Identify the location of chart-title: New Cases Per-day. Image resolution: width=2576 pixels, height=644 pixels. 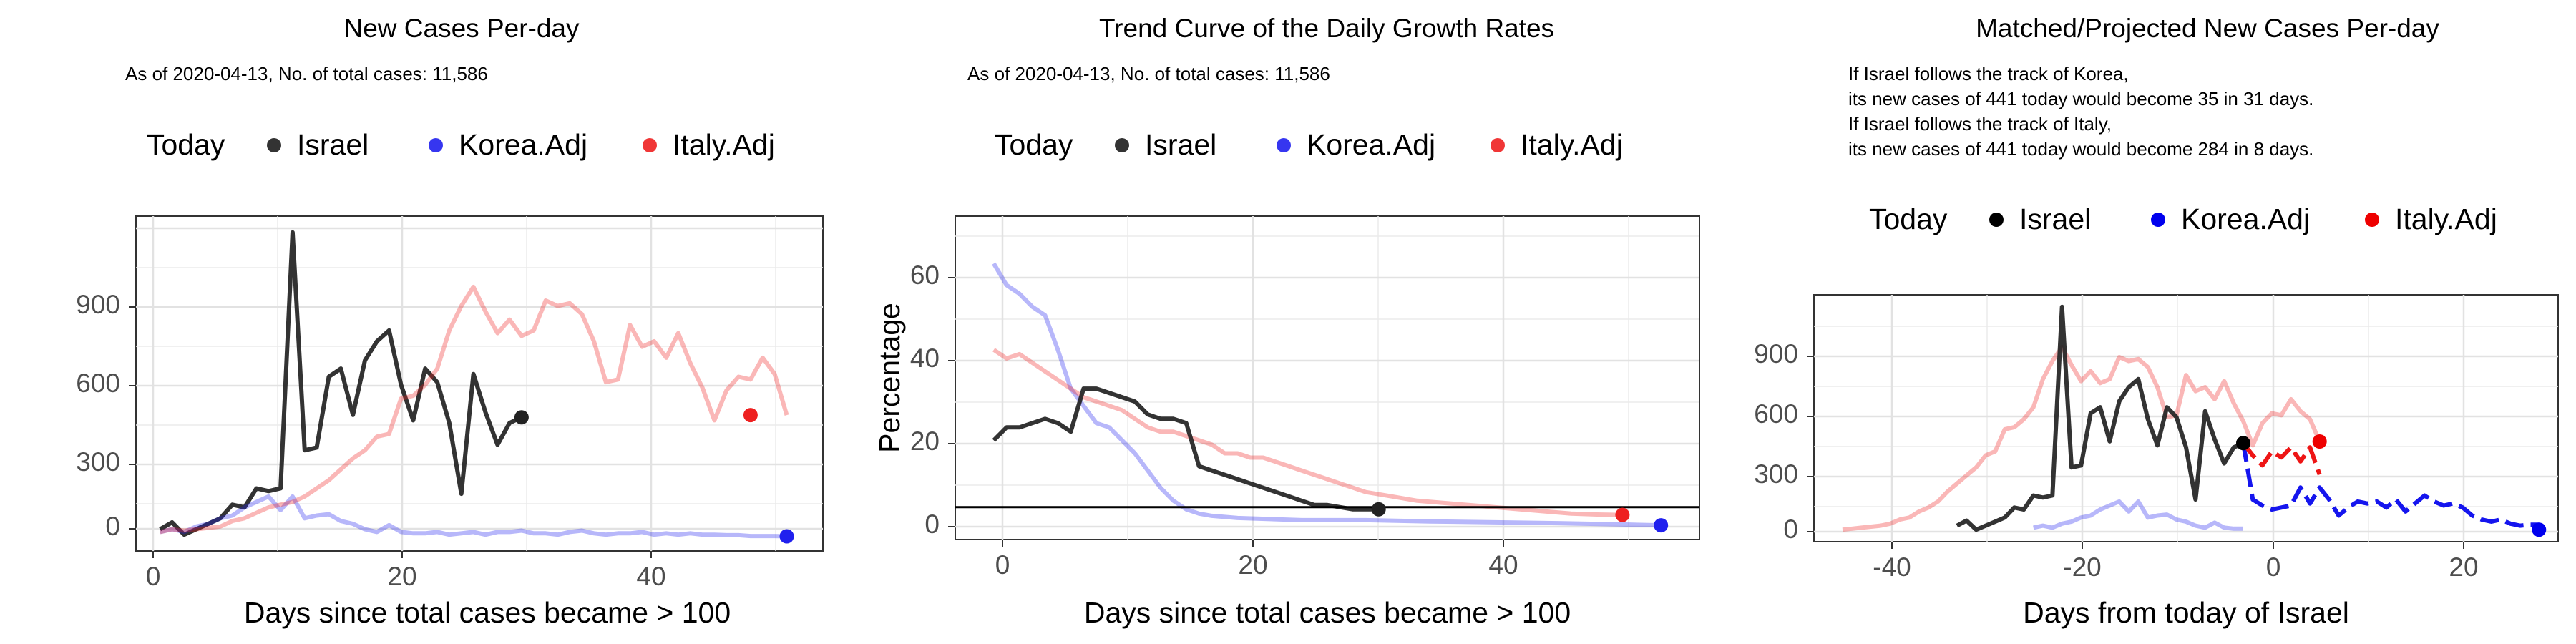
(461, 28).